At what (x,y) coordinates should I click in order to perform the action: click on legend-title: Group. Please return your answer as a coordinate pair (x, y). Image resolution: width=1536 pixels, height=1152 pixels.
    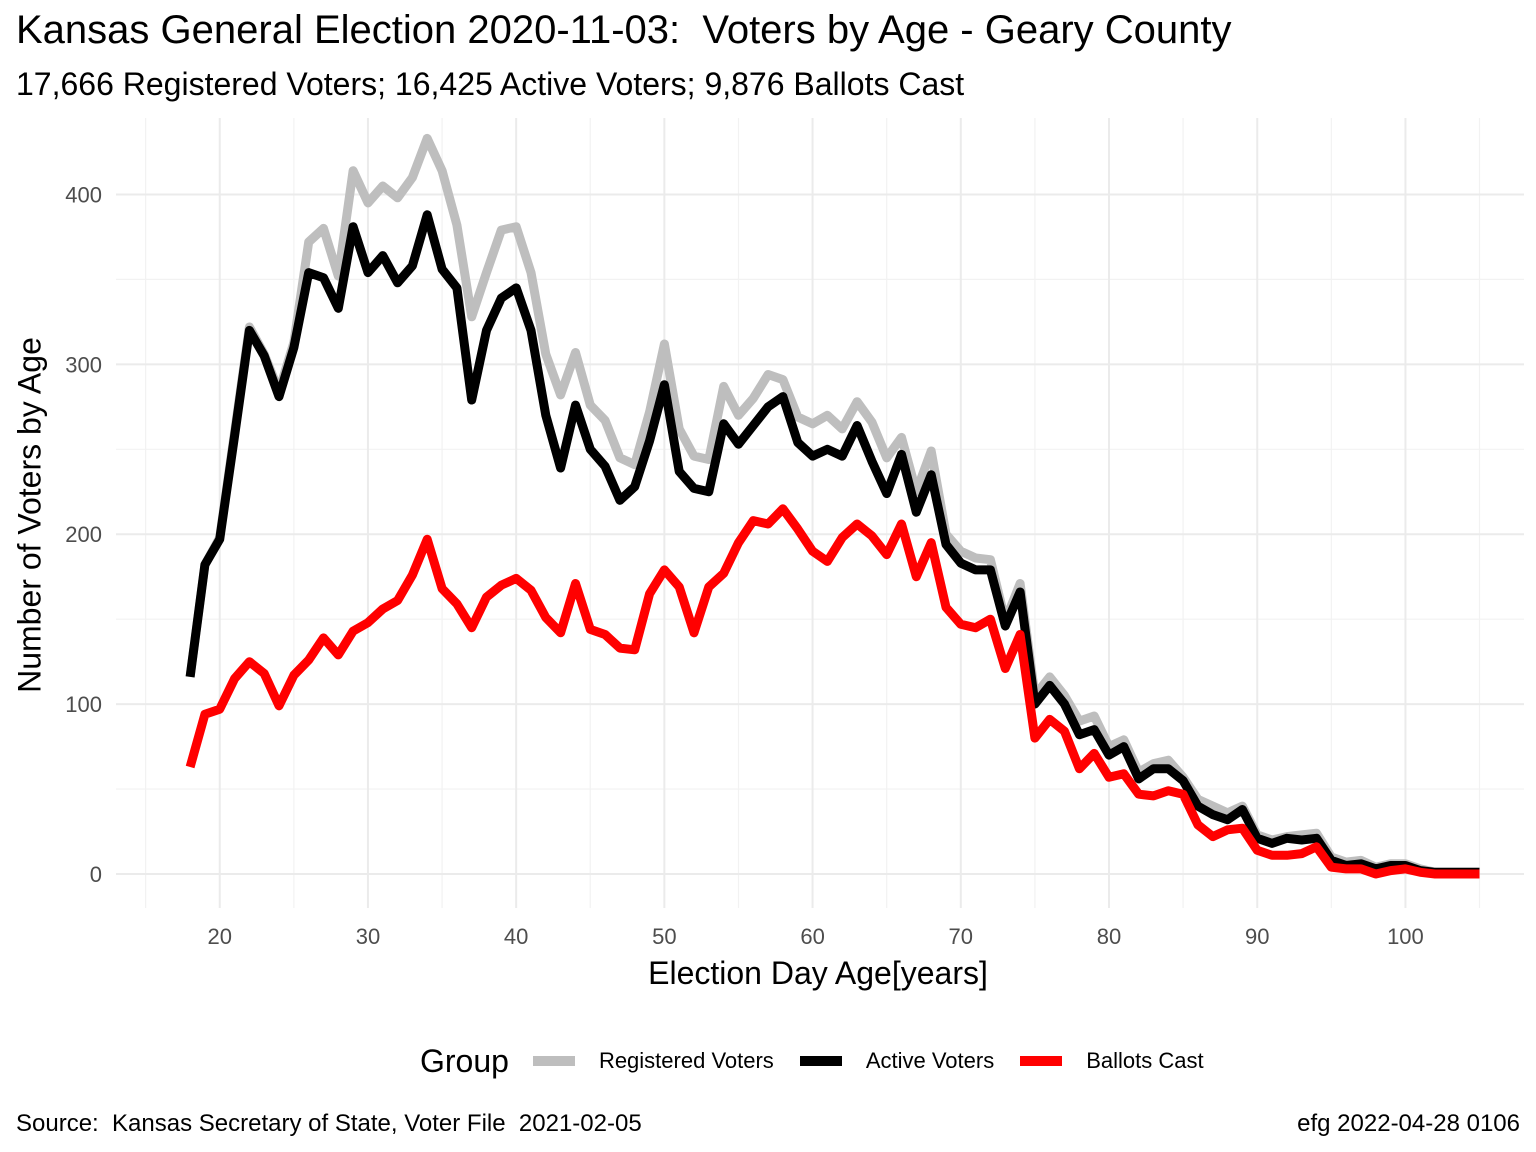
    Looking at the image, I should click on (464, 1060).